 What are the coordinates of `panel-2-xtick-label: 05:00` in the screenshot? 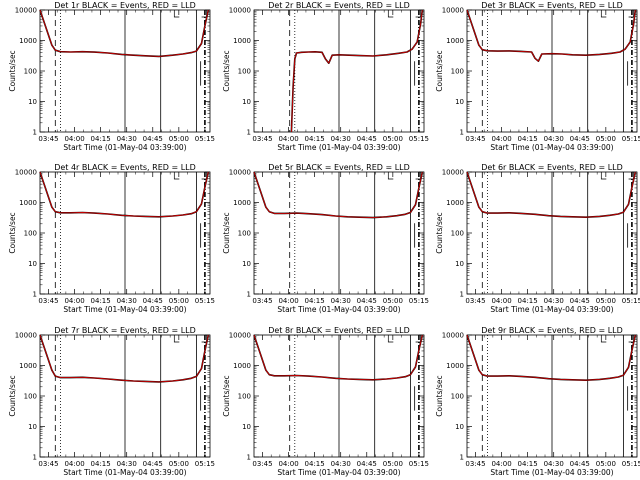 It's located at (393, 139).